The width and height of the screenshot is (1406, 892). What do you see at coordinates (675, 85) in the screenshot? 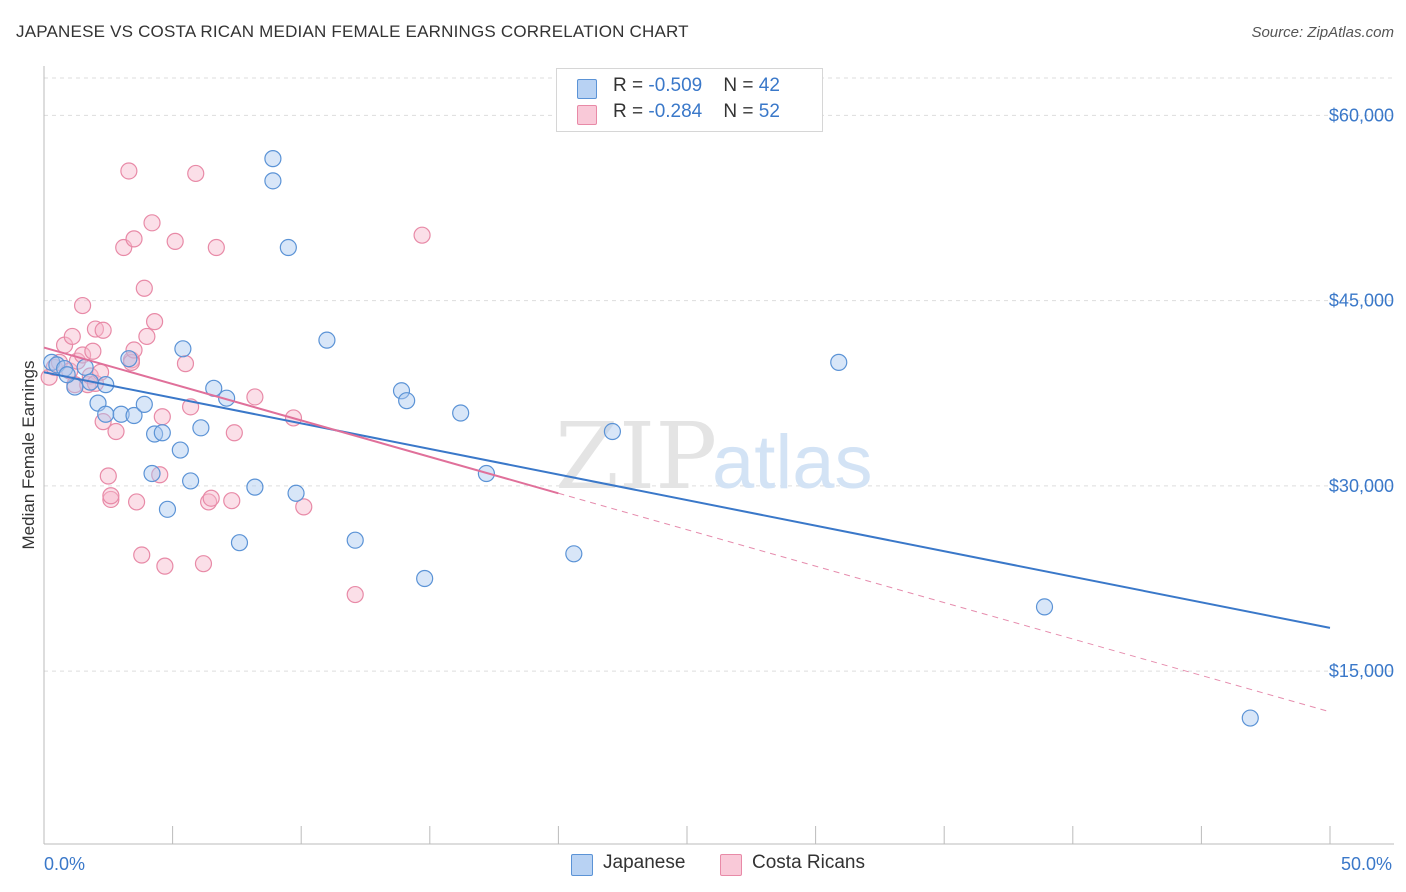
I see `r-value-japanese: -0.509` at bounding box center [675, 85].